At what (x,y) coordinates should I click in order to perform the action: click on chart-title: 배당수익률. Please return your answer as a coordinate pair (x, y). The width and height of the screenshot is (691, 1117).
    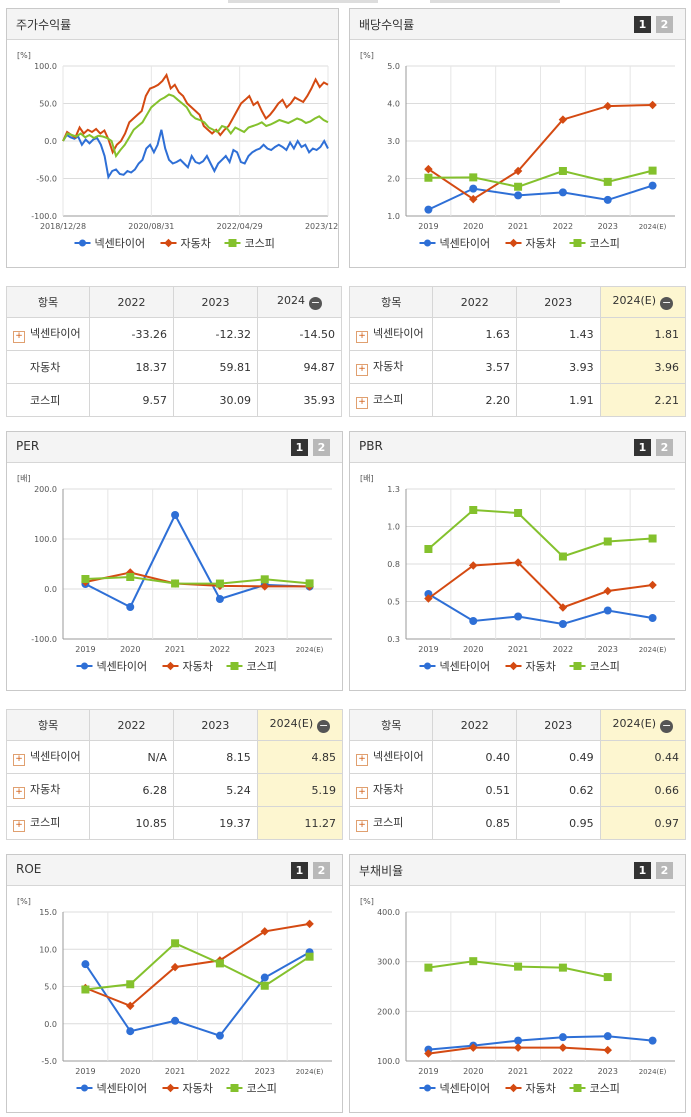
    Looking at the image, I should click on (387, 25).